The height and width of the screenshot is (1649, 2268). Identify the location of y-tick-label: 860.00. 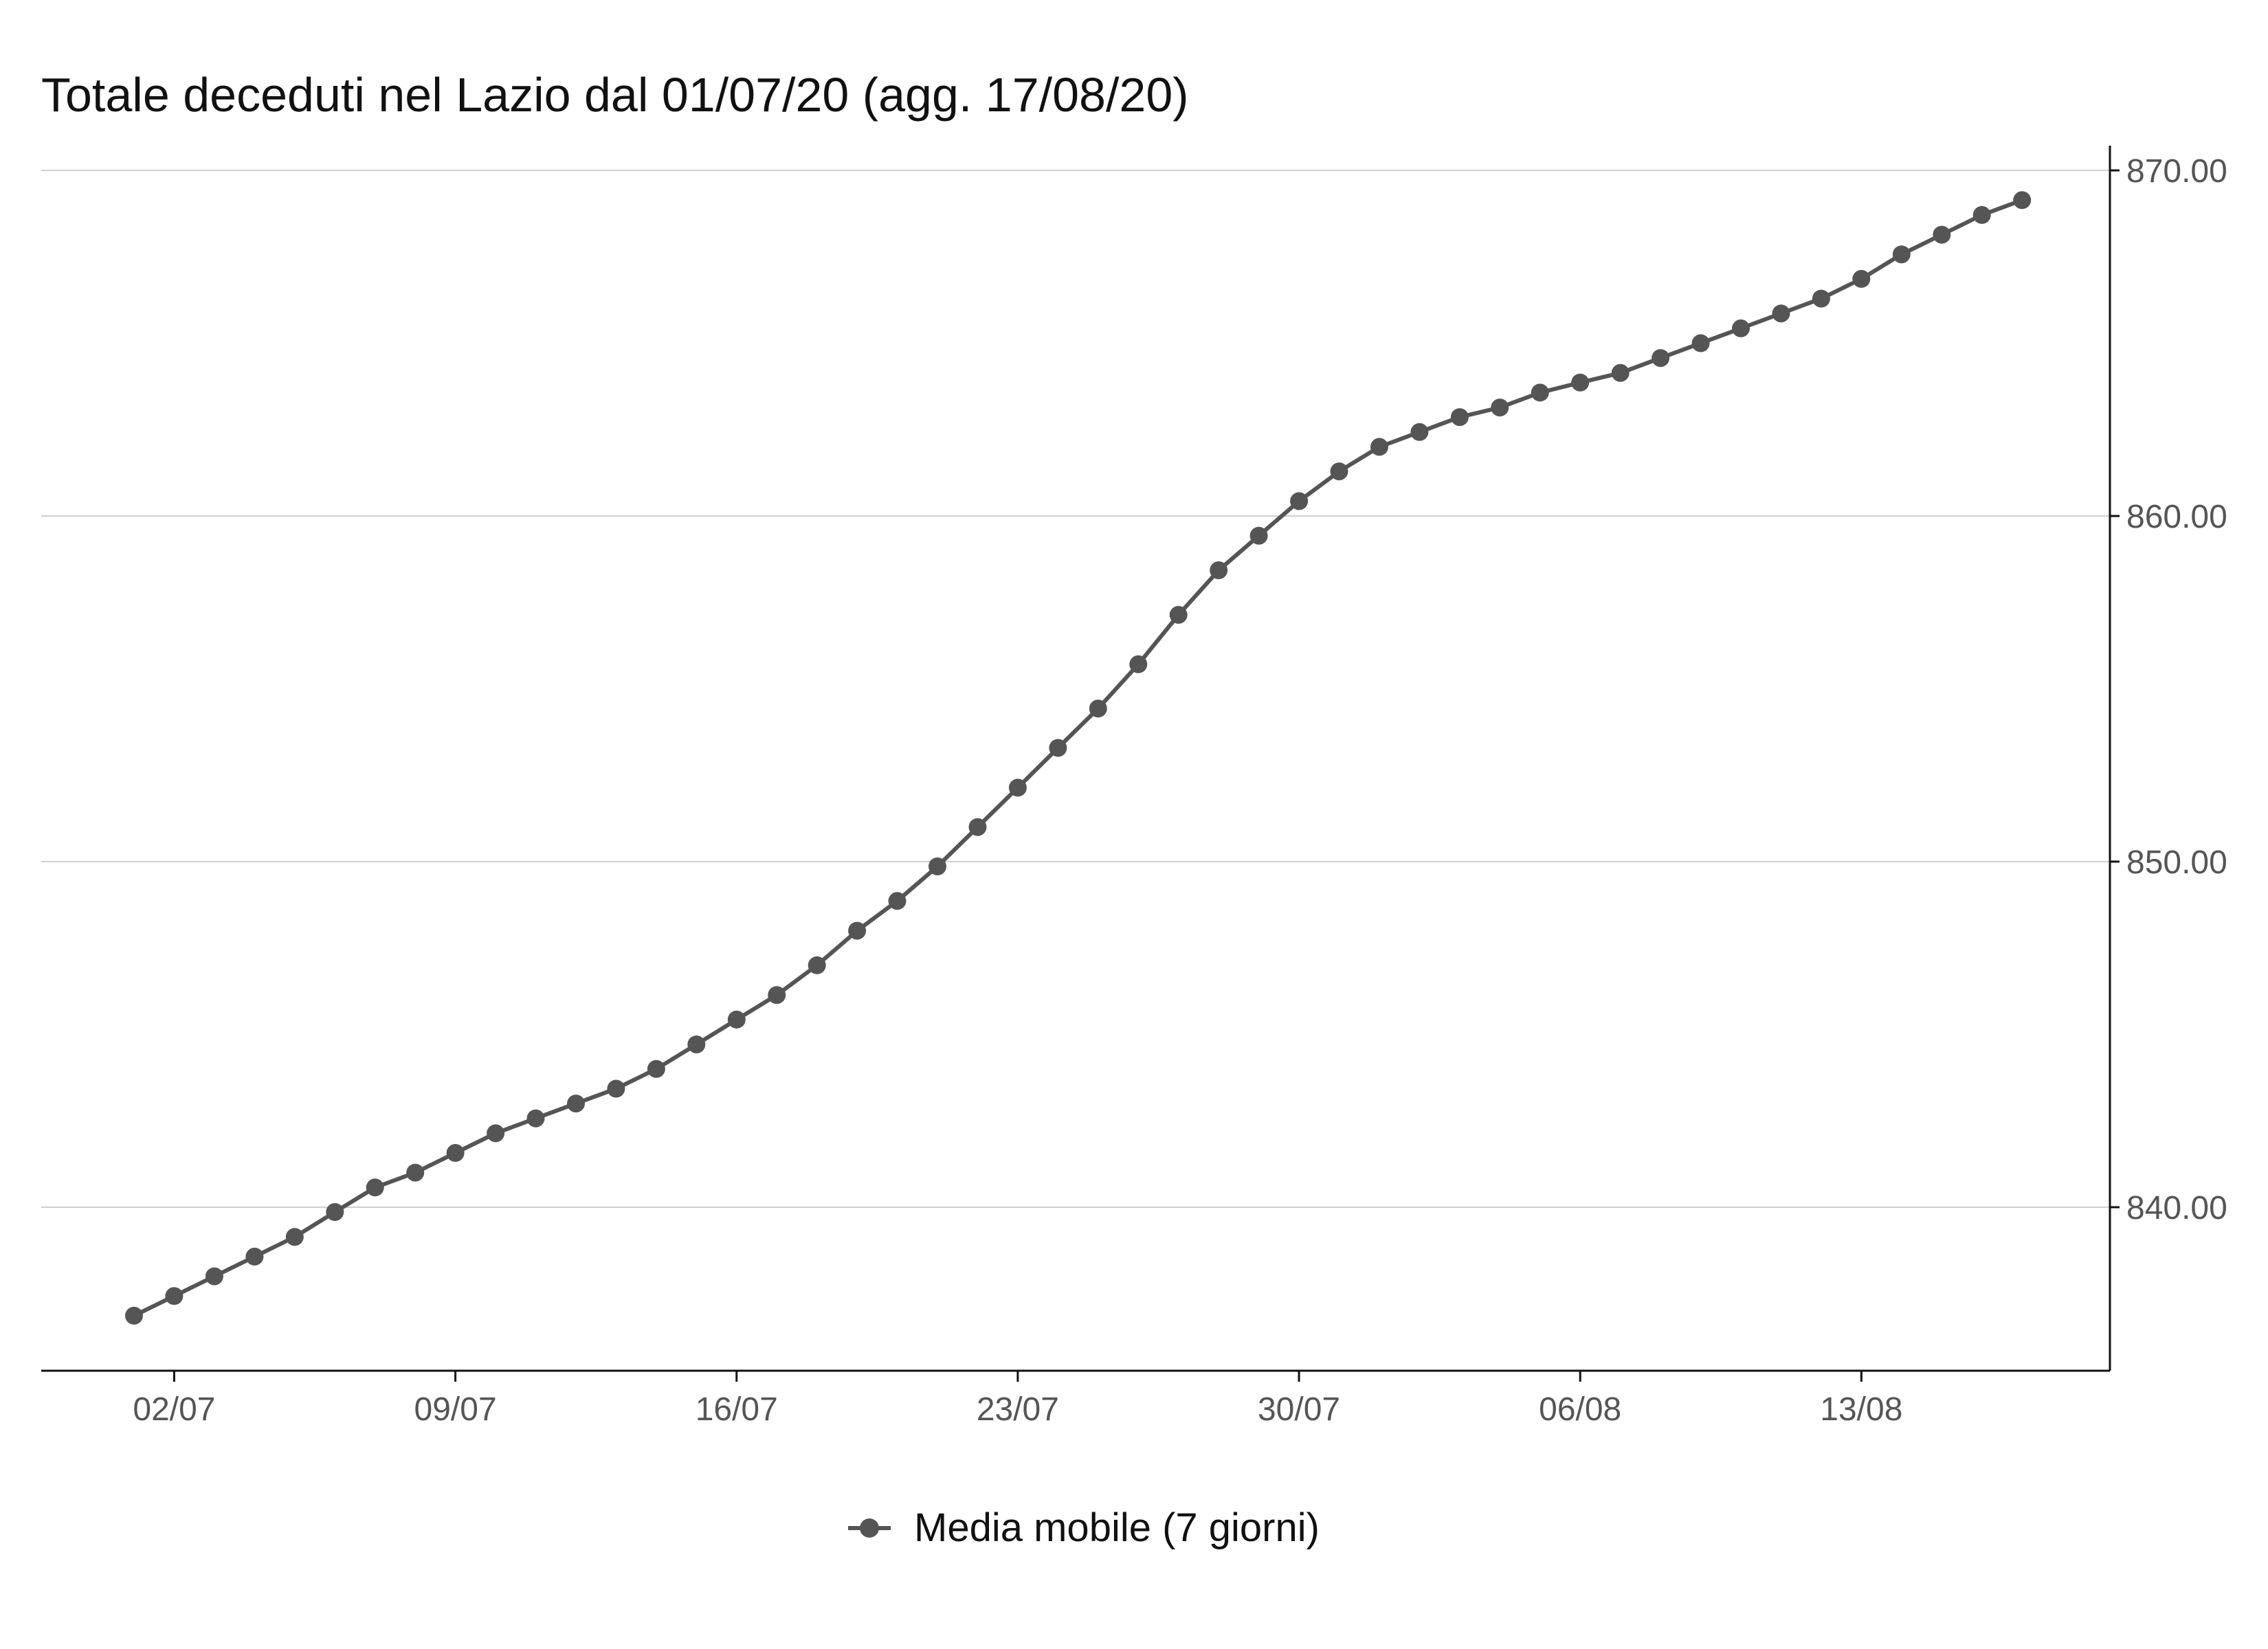
(2176, 517).